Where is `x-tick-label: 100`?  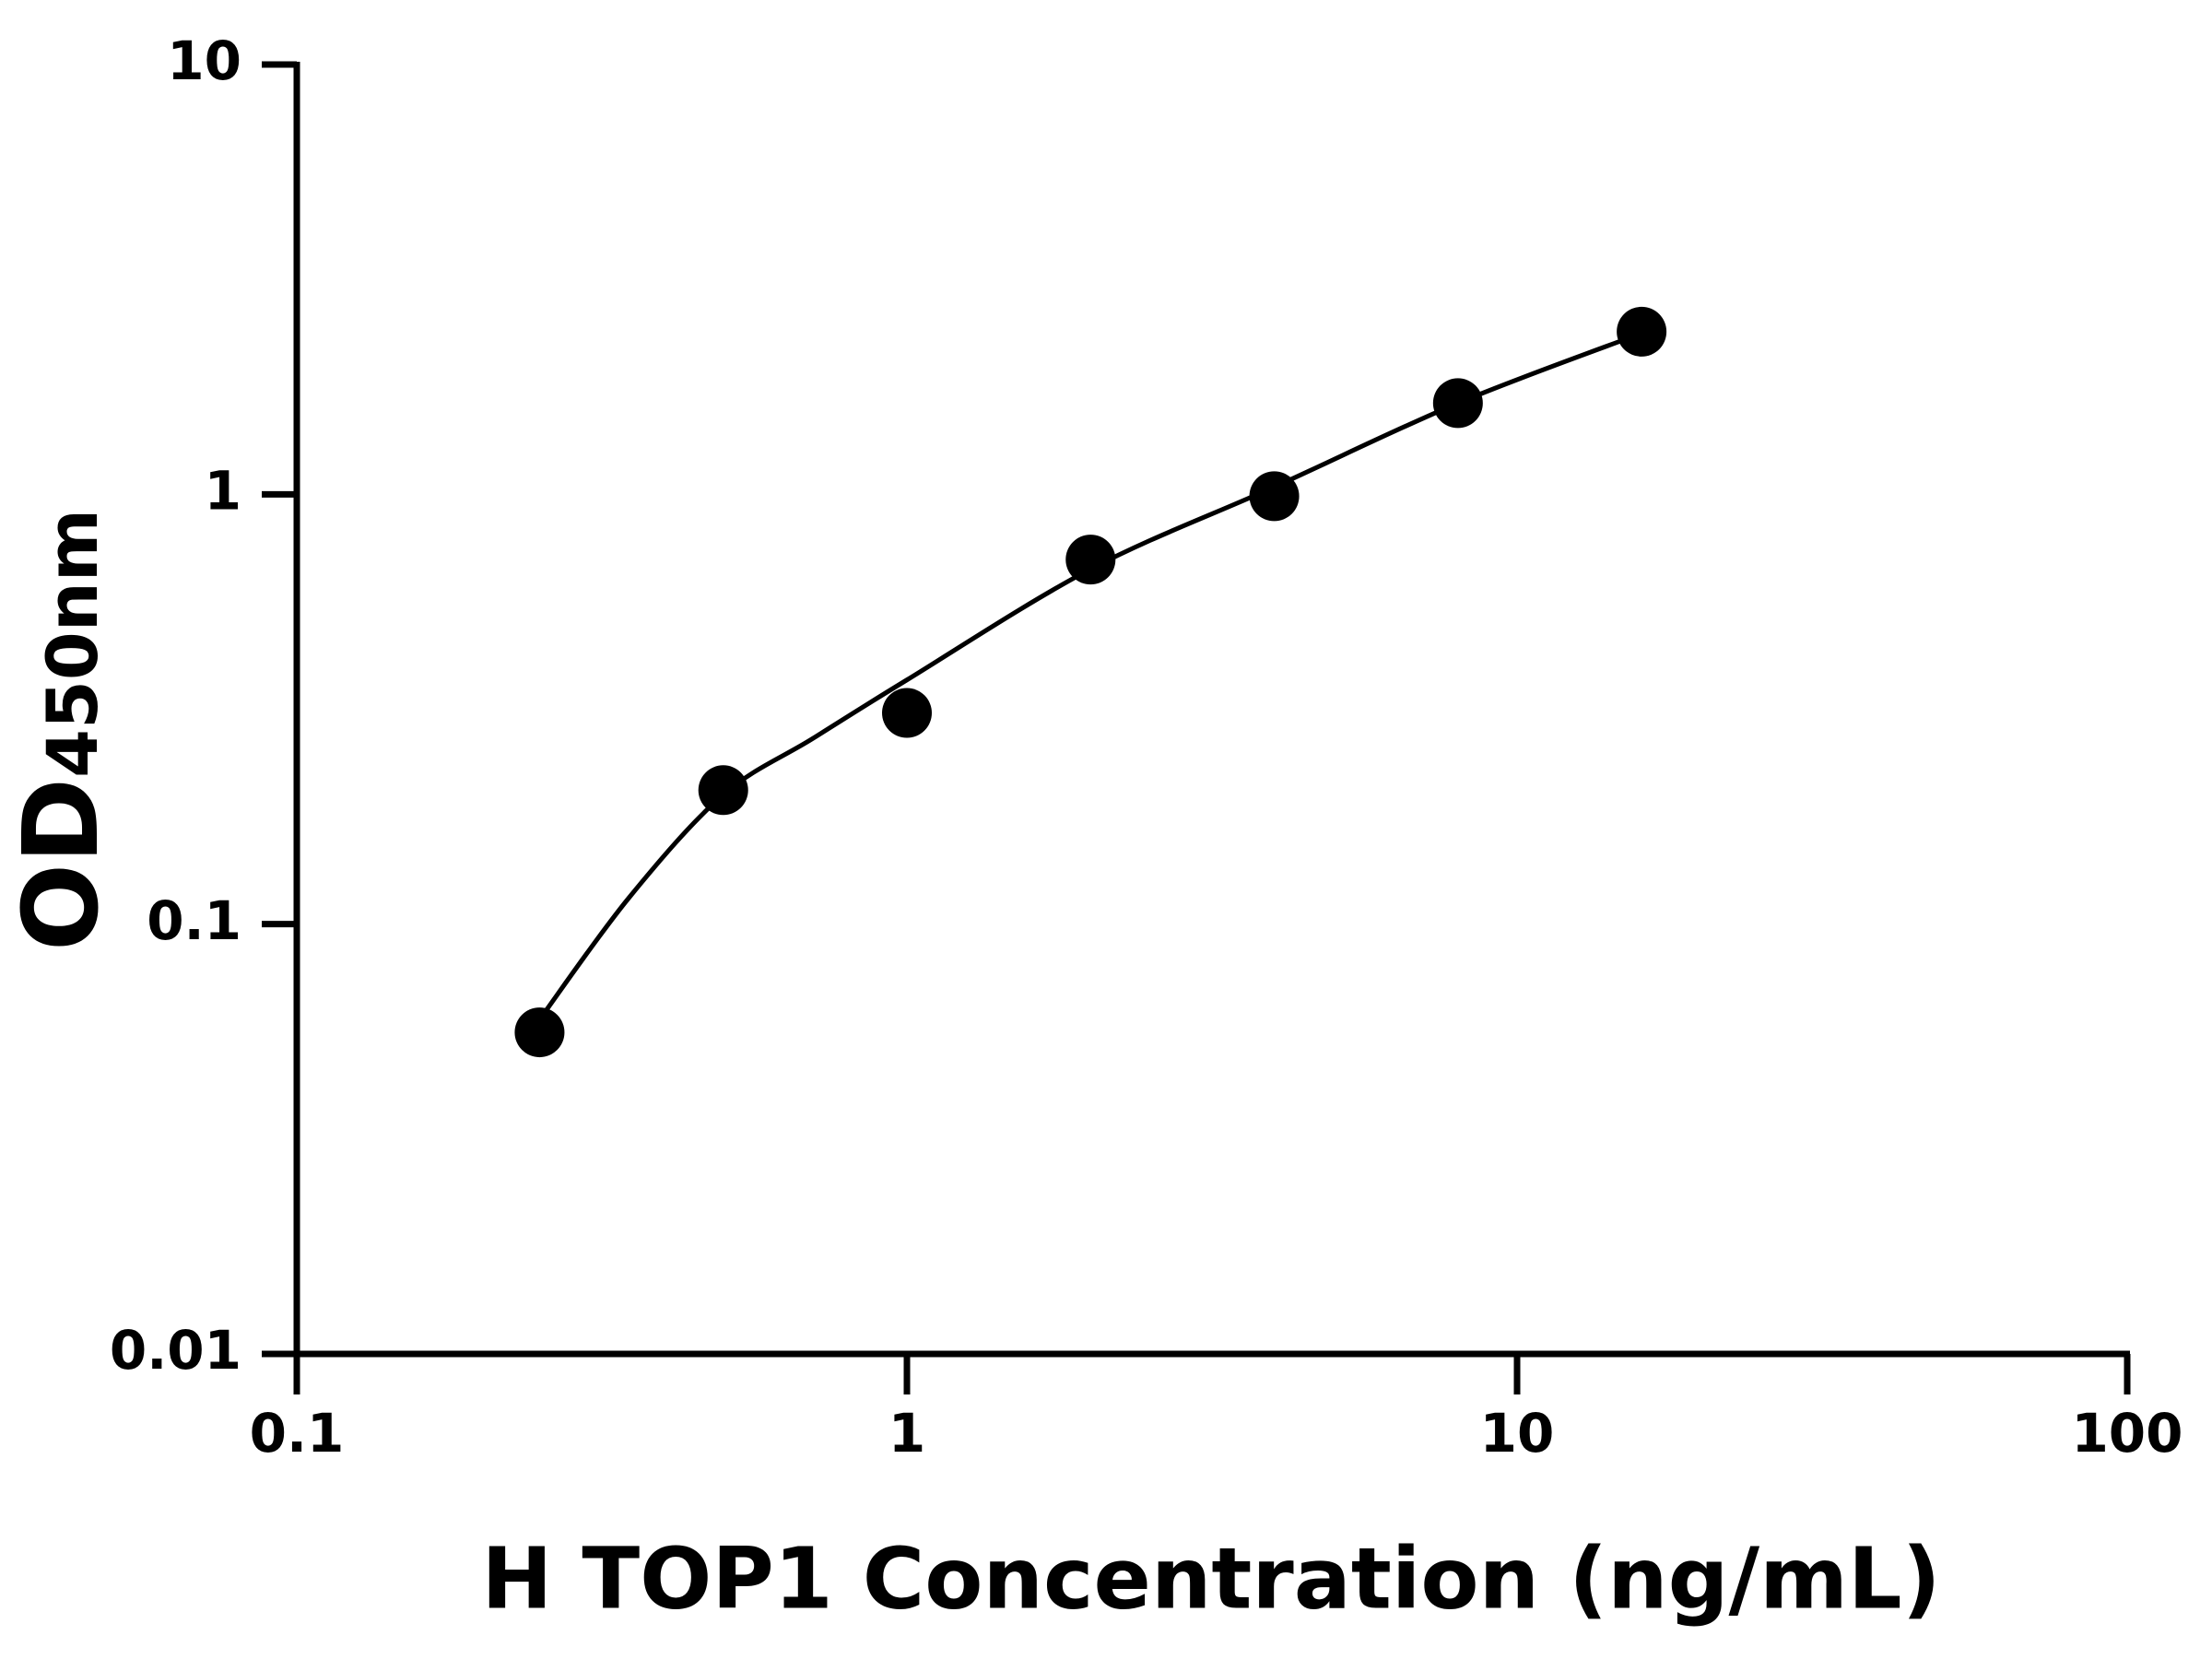
x-tick-label: 100 is located at coordinates (2127, 1433).